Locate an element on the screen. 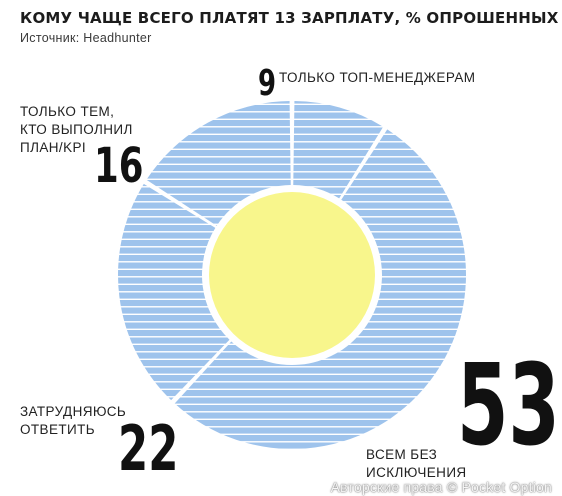  value-all: 53 is located at coordinates (508, 406).